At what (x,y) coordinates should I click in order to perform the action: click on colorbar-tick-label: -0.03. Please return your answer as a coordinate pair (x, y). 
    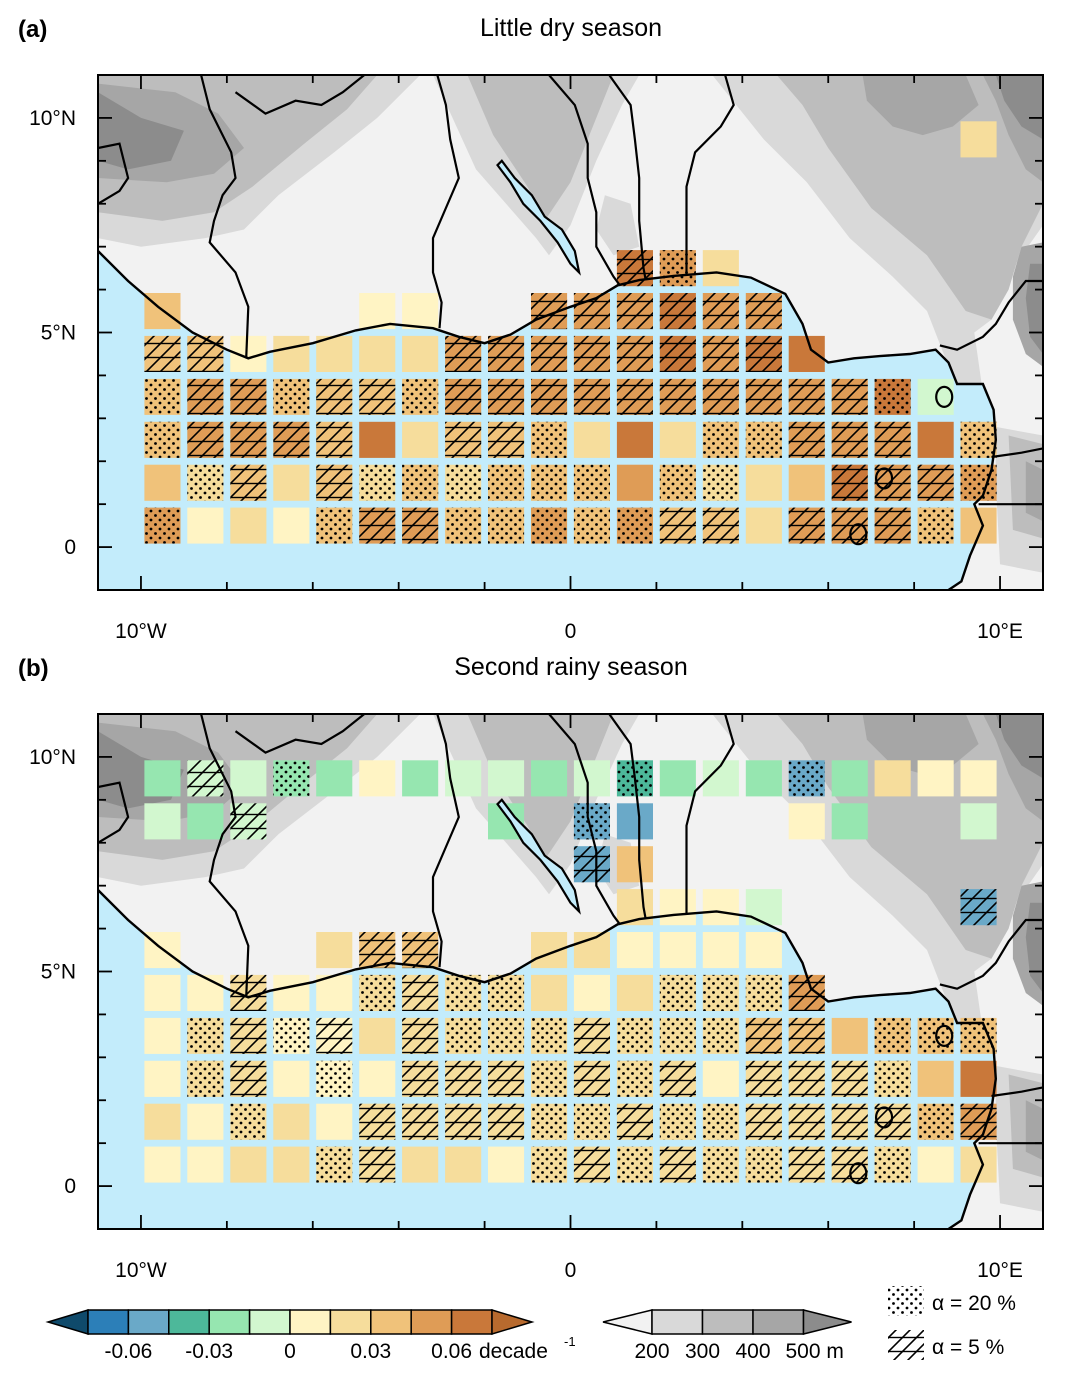
    Looking at the image, I should click on (209, 1351).